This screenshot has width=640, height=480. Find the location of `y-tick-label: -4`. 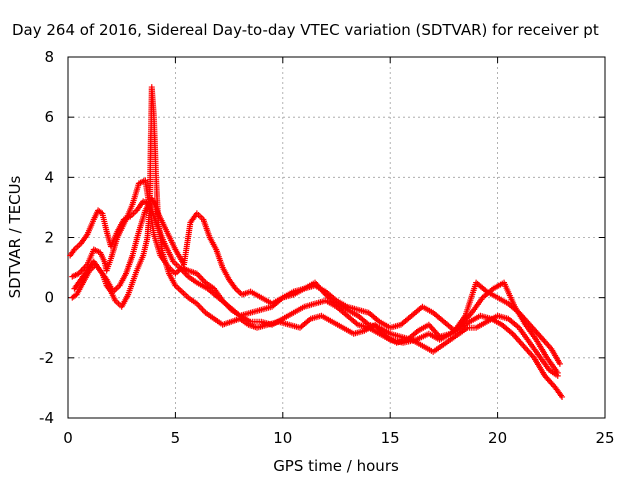

y-tick-label: -4 is located at coordinates (46, 418).